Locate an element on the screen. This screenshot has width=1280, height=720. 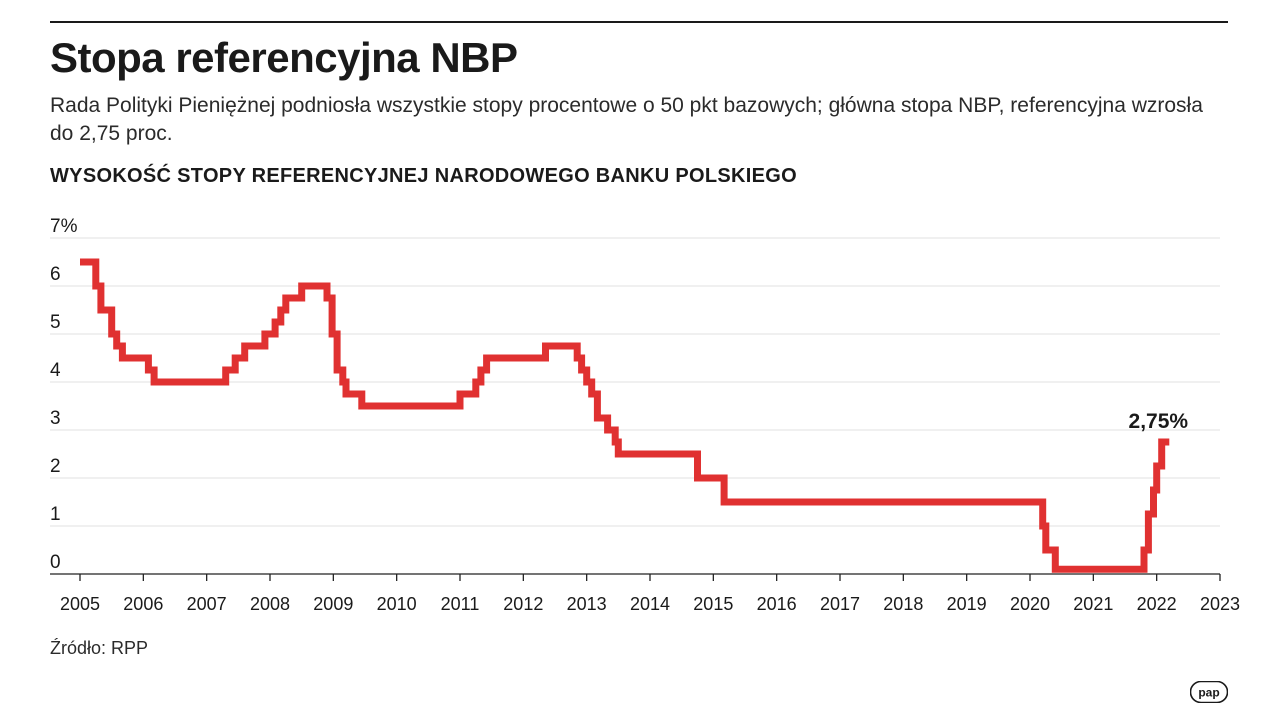
x-tick-label: 2014 is located at coordinates (650, 604).